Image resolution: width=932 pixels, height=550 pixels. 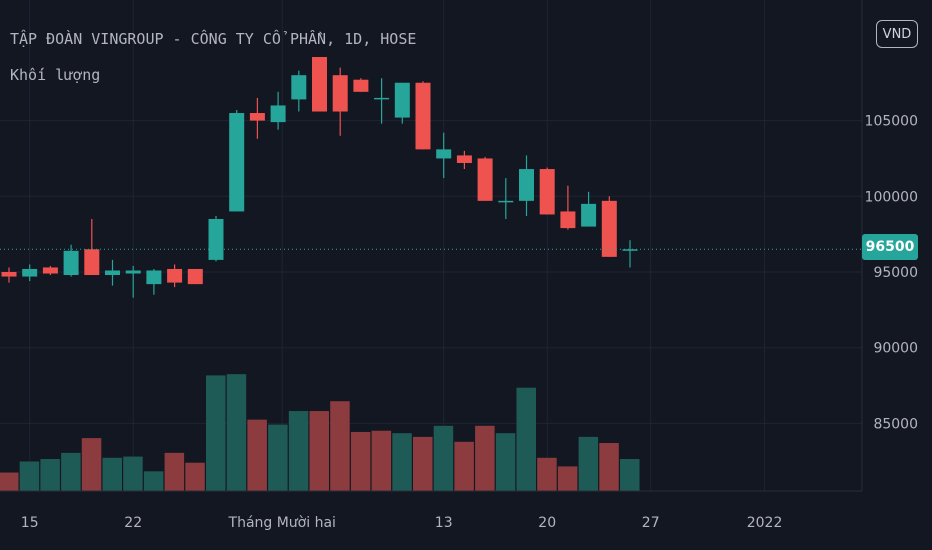 I want to click on price-axis-labels: 85000 90000 95000 100000 105000, so click(x=891, y=273).